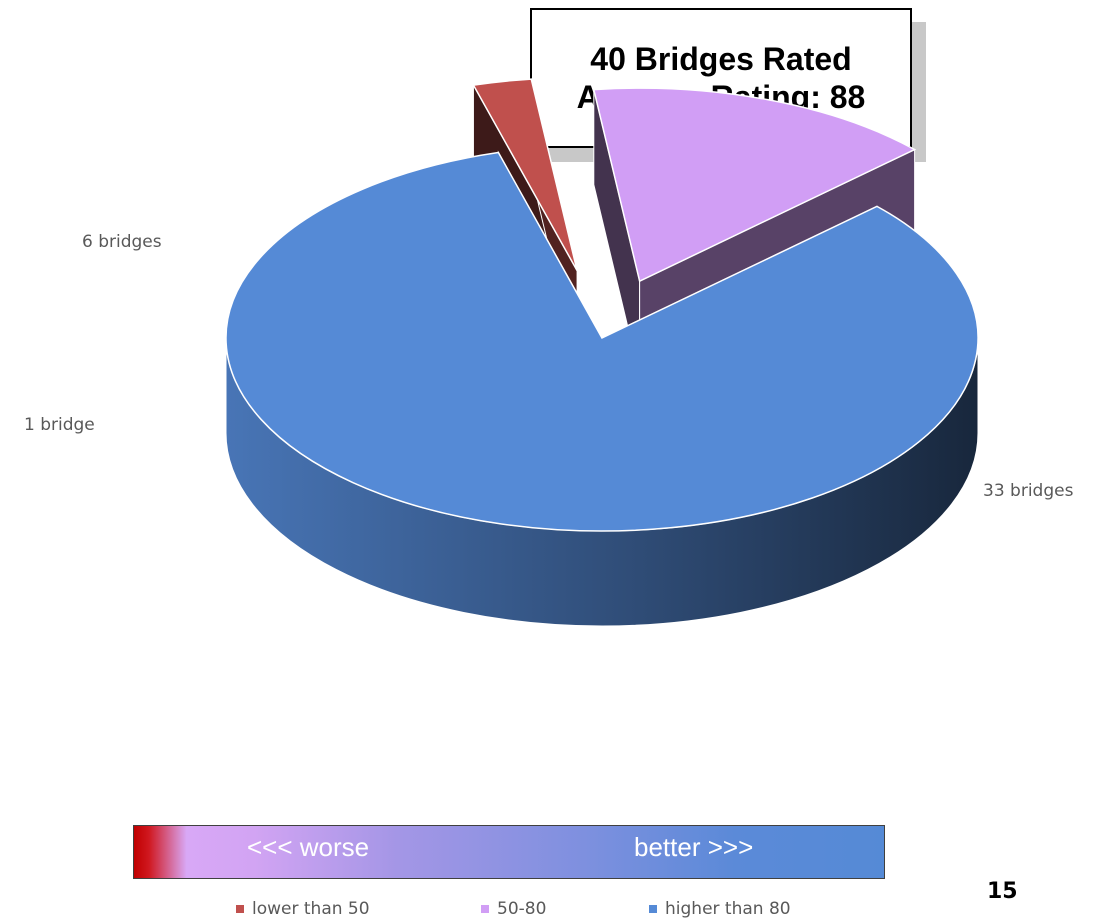 Image resolution: width=1099 pixels, height=920 pixels. What do you see at coordinates (509, 852) in the screenshot?
I see `worse-better-scale-bar: <<< worse better >>>` at bounding box center [509, 852].